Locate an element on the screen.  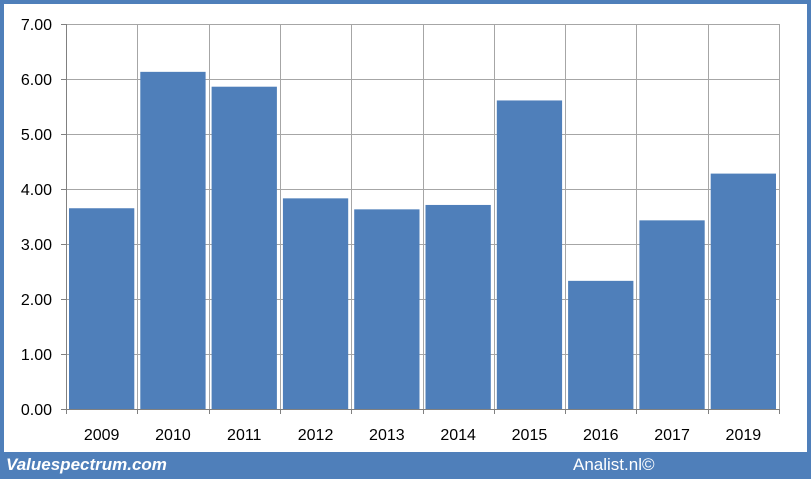
x-tick-label: 2019 is located at coordinates (744, 435).